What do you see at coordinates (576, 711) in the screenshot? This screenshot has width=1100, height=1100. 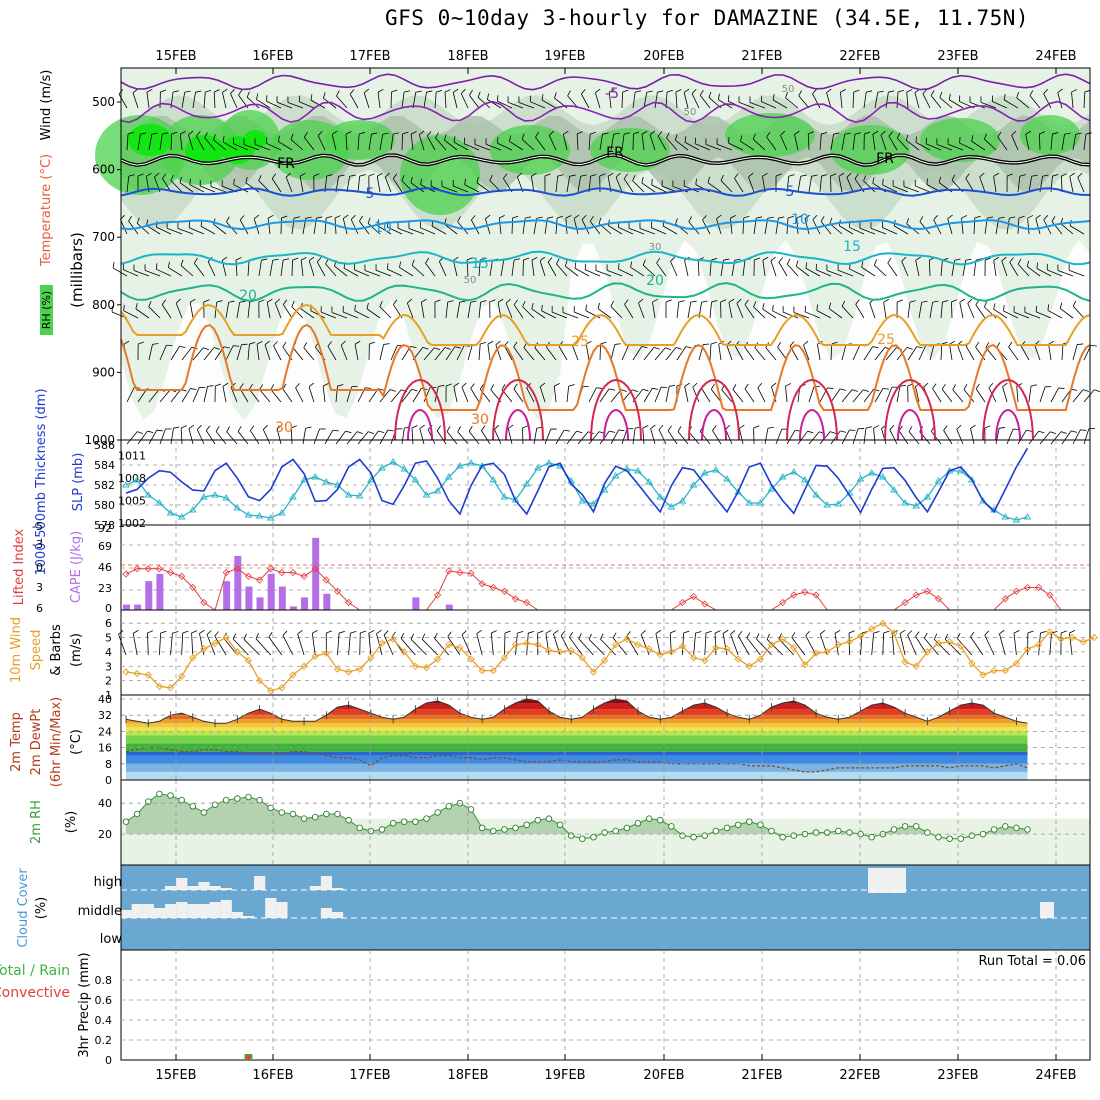 I see `temp2m-line` at bounding box center [576, 711].